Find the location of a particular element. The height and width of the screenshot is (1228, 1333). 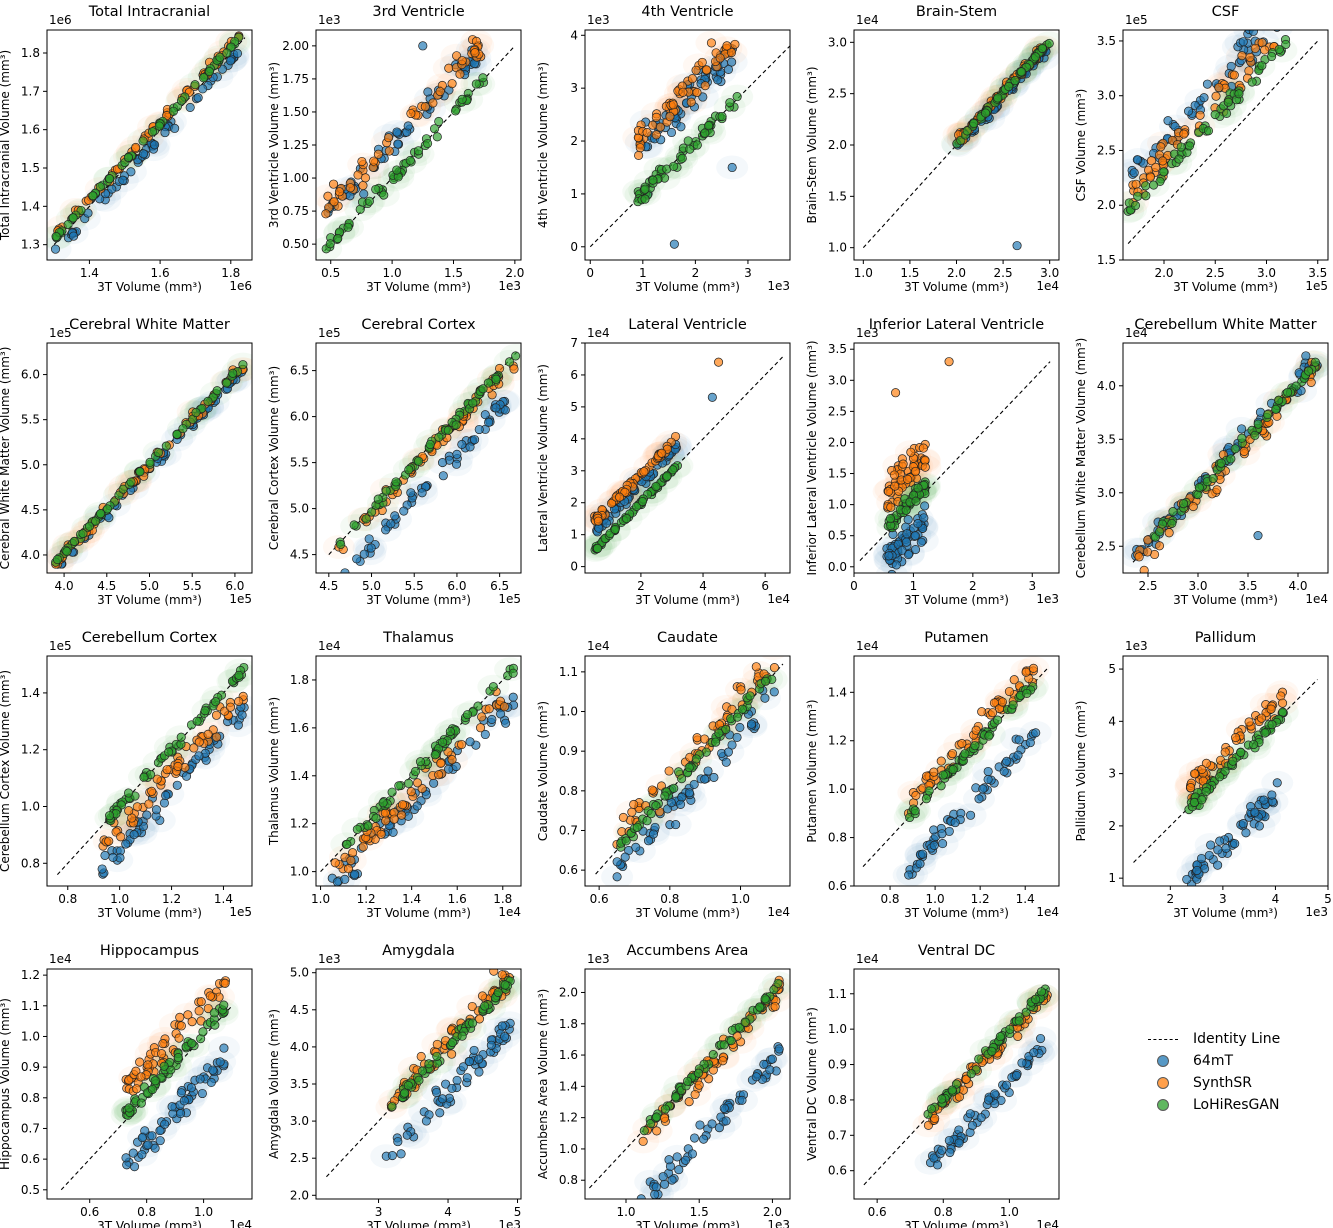

y-axis-label: Cerebellum Cortex Volume (mm³) is located at coordinates (6, 771).